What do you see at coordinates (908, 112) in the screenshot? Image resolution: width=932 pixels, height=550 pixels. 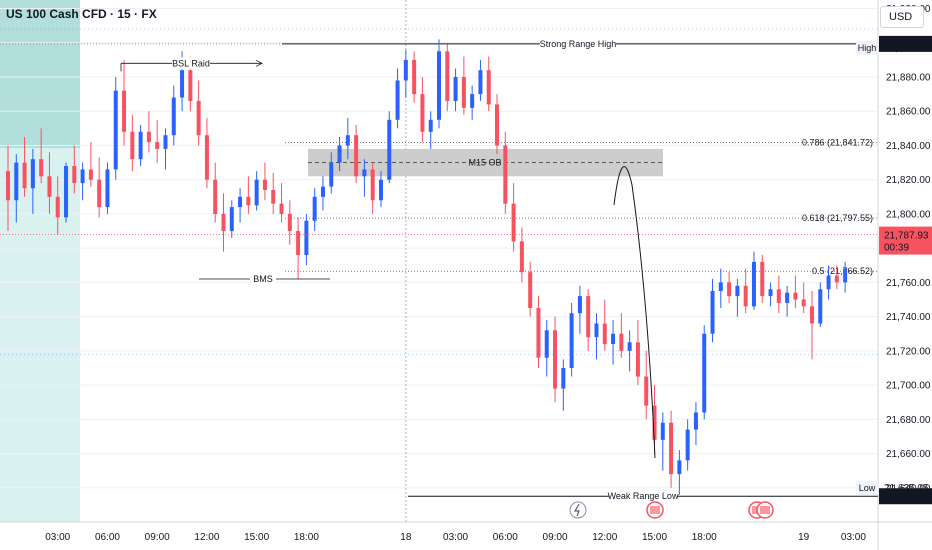 I see `y-tick-label: 21,860.00` at bounding box center [908, 112].